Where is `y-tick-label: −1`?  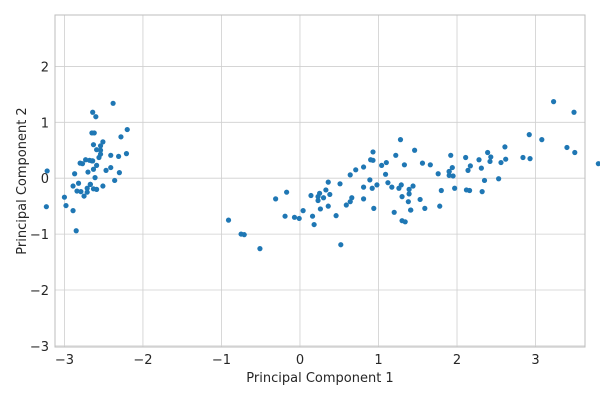
y-tick-label: −1 is located at coordinates (39, 235).